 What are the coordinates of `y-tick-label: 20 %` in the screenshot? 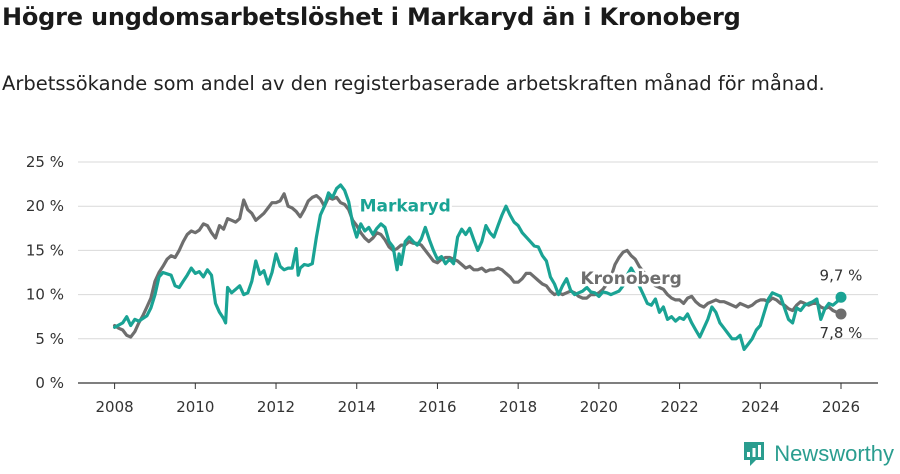 It's located at (45, 206).